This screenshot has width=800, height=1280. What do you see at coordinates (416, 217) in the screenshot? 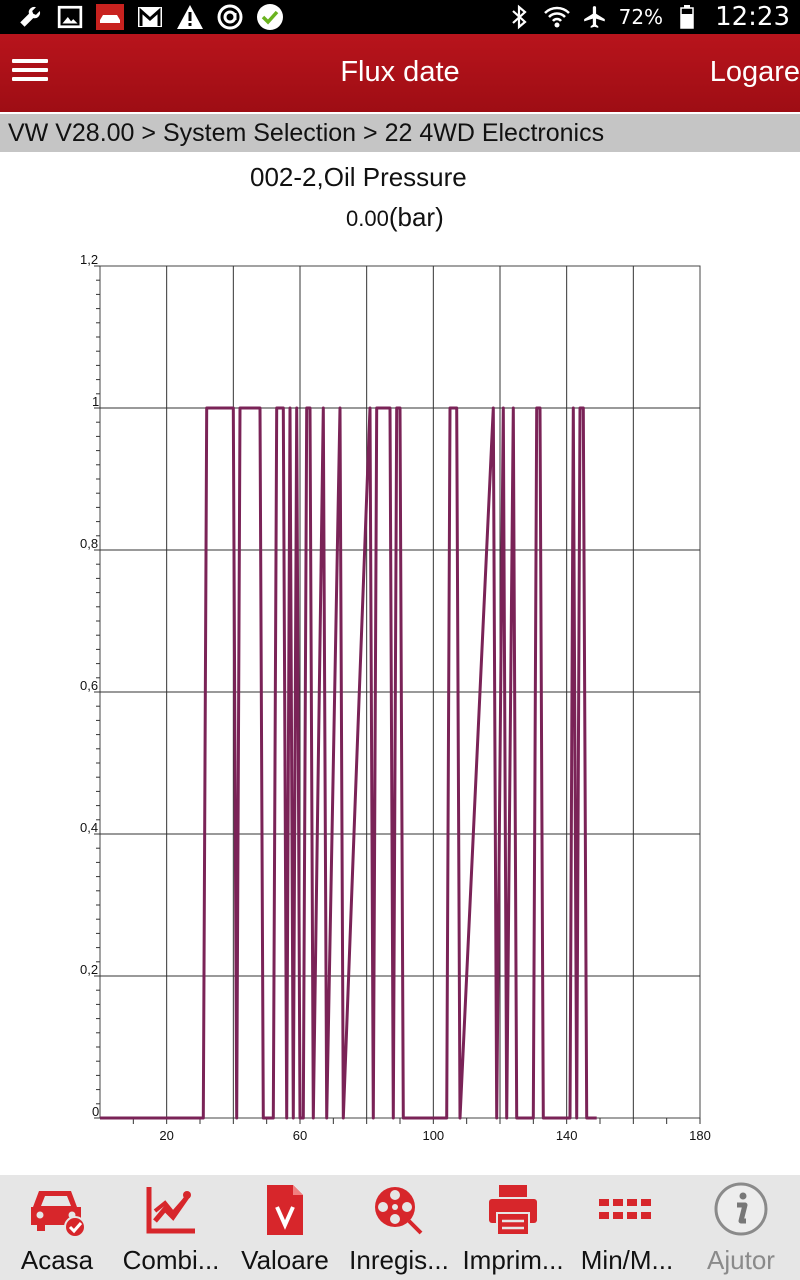
I see `value-unit: (bar)` at bounding box center [416, 217].